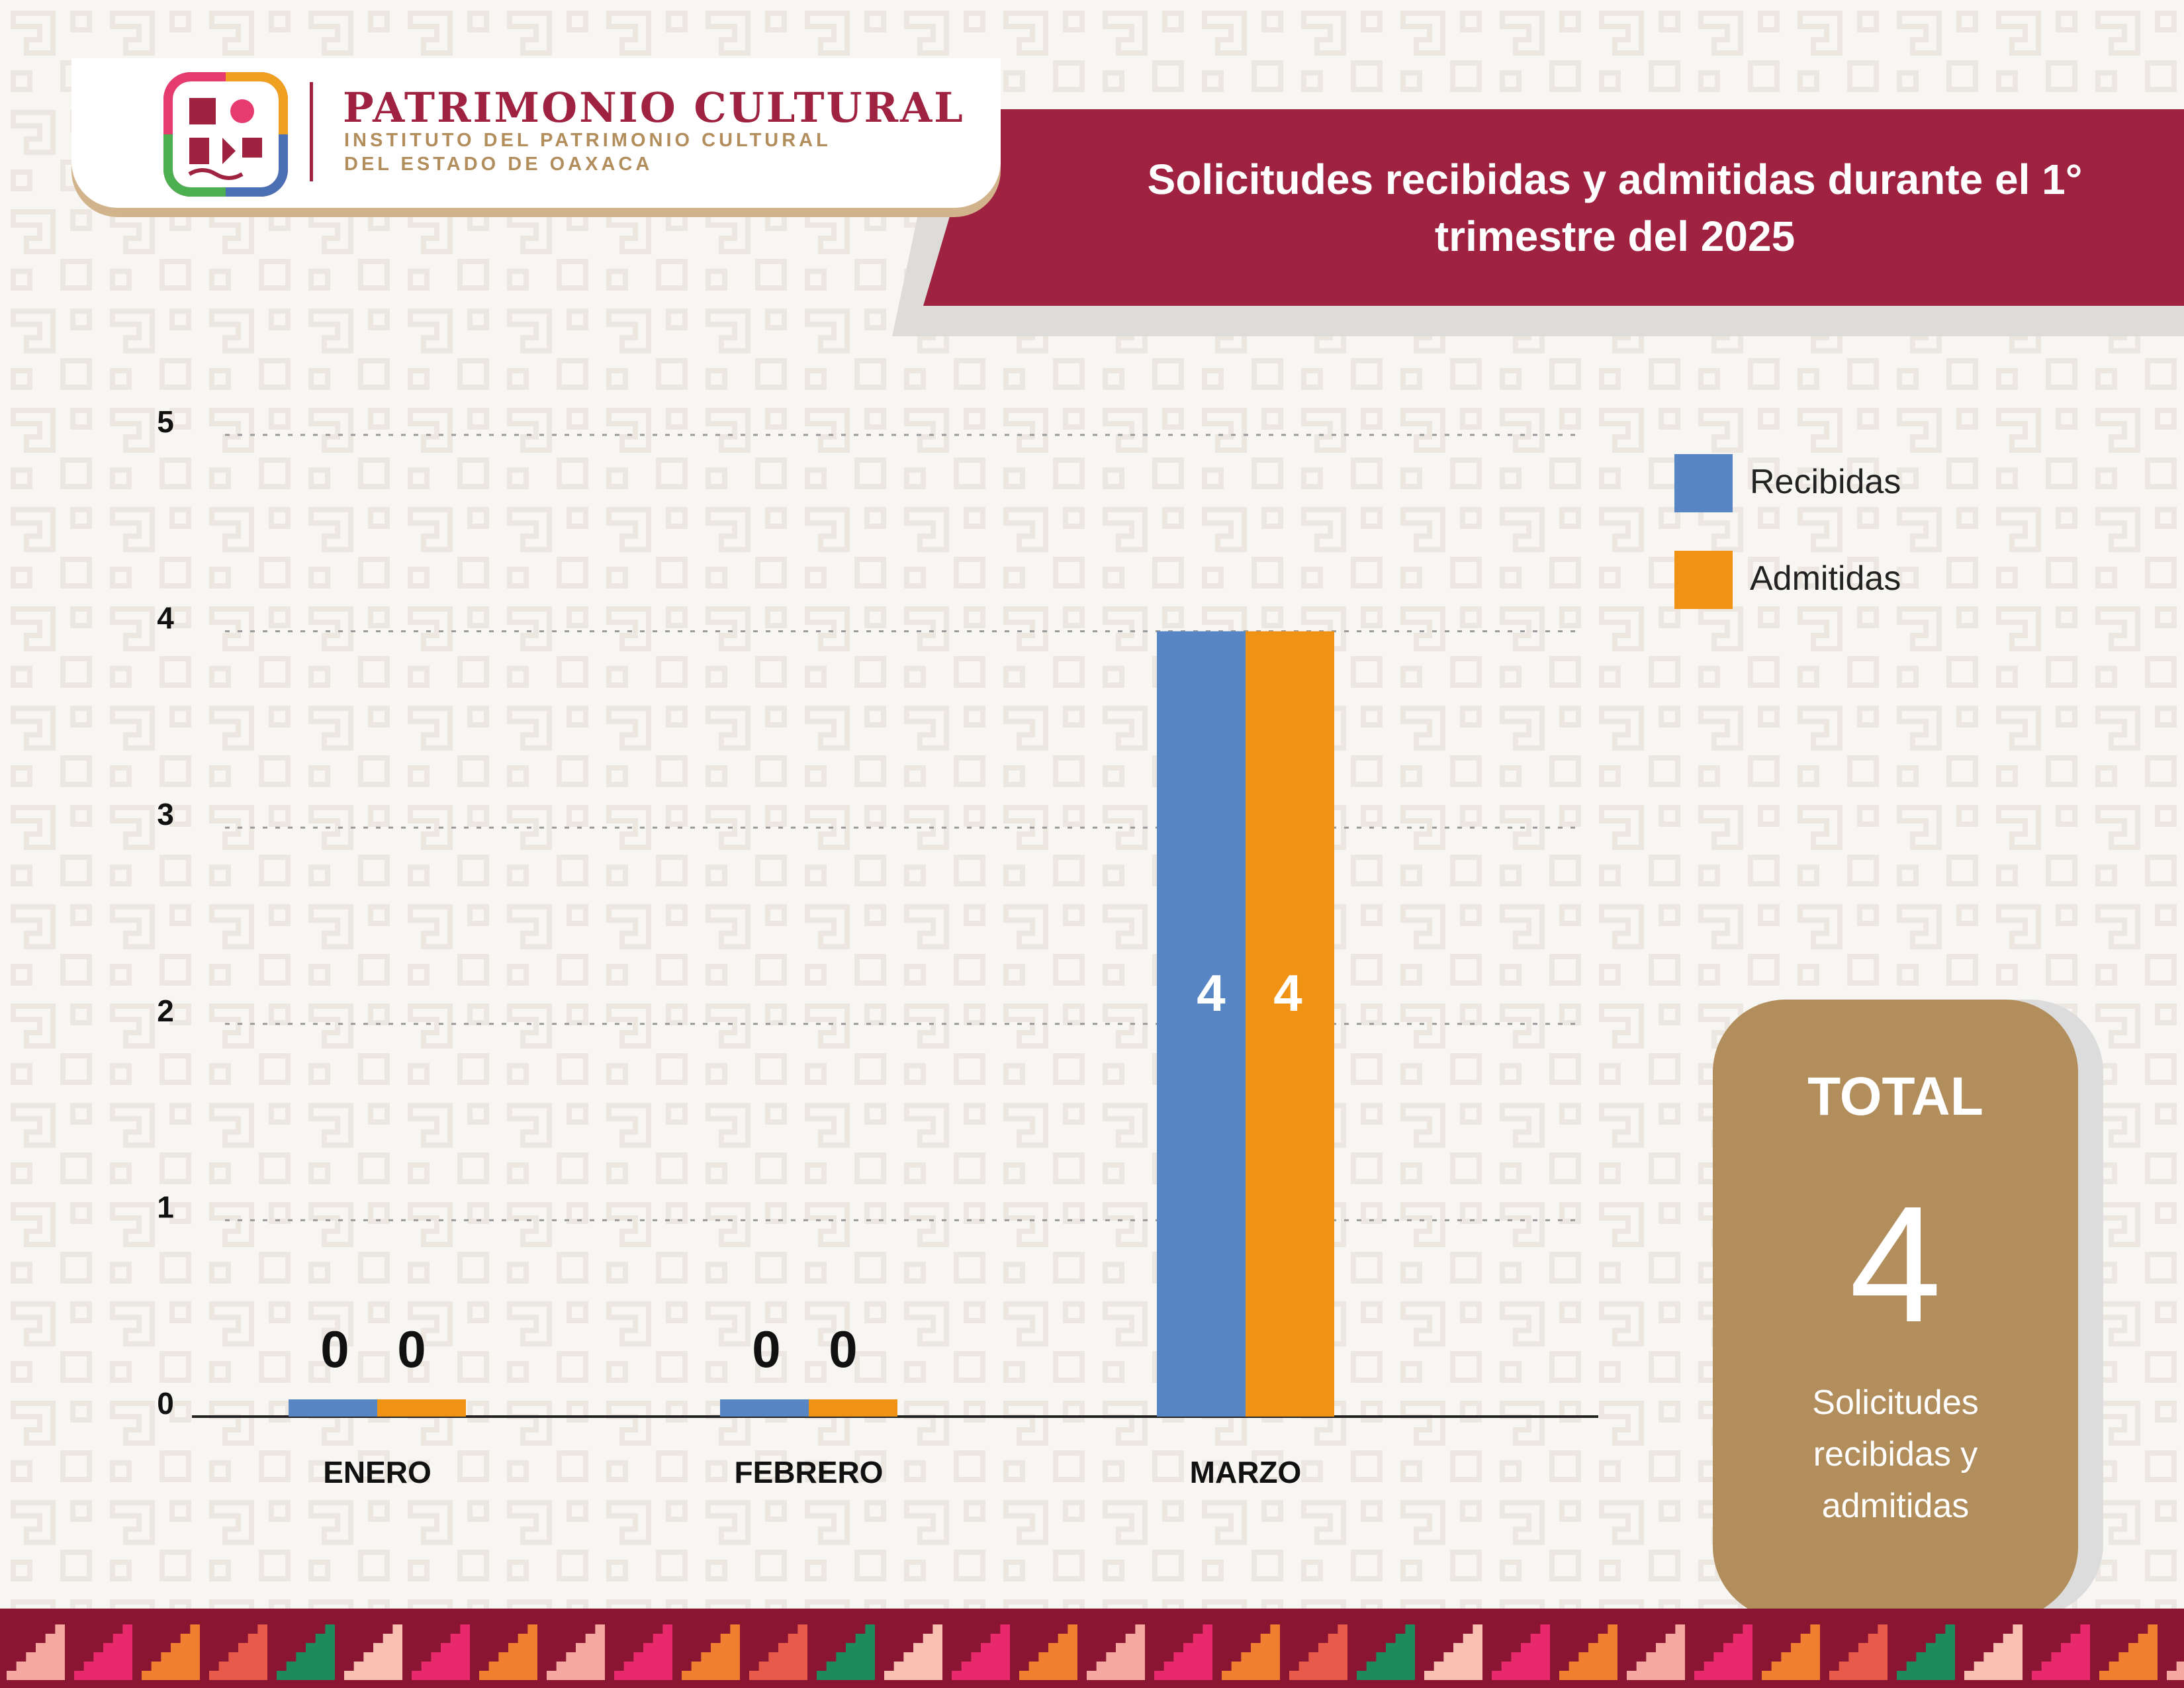 This screenshot has height=1688, width=2184. Describe the element at coordinates (498, 164) in the screenshot. I see `logo-subtitle: DEL ESTADO DE OAXACA` at that location.